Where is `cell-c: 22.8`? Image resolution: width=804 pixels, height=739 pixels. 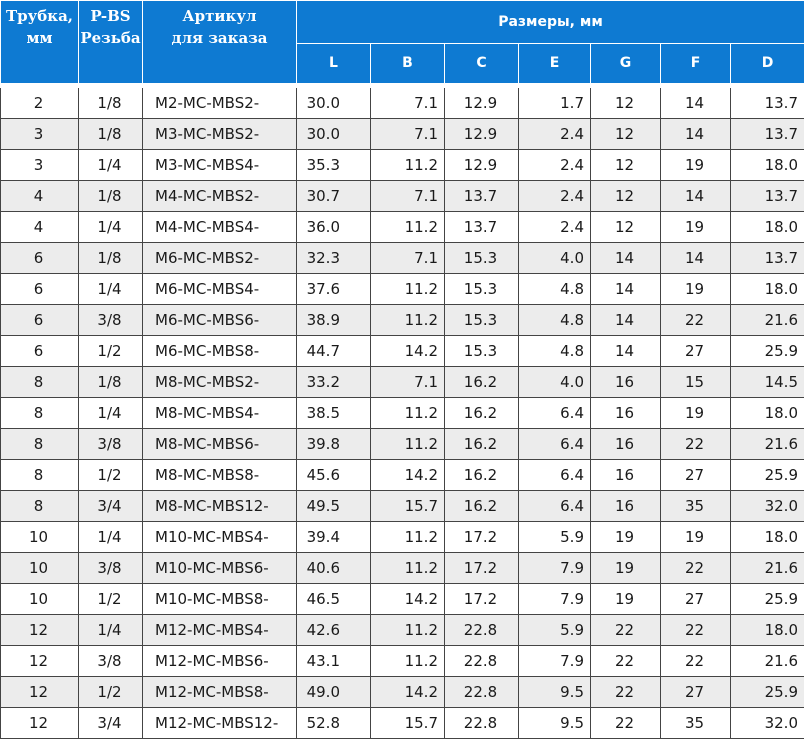 cell-c: 22.8 is located at coordinates (482, 723).